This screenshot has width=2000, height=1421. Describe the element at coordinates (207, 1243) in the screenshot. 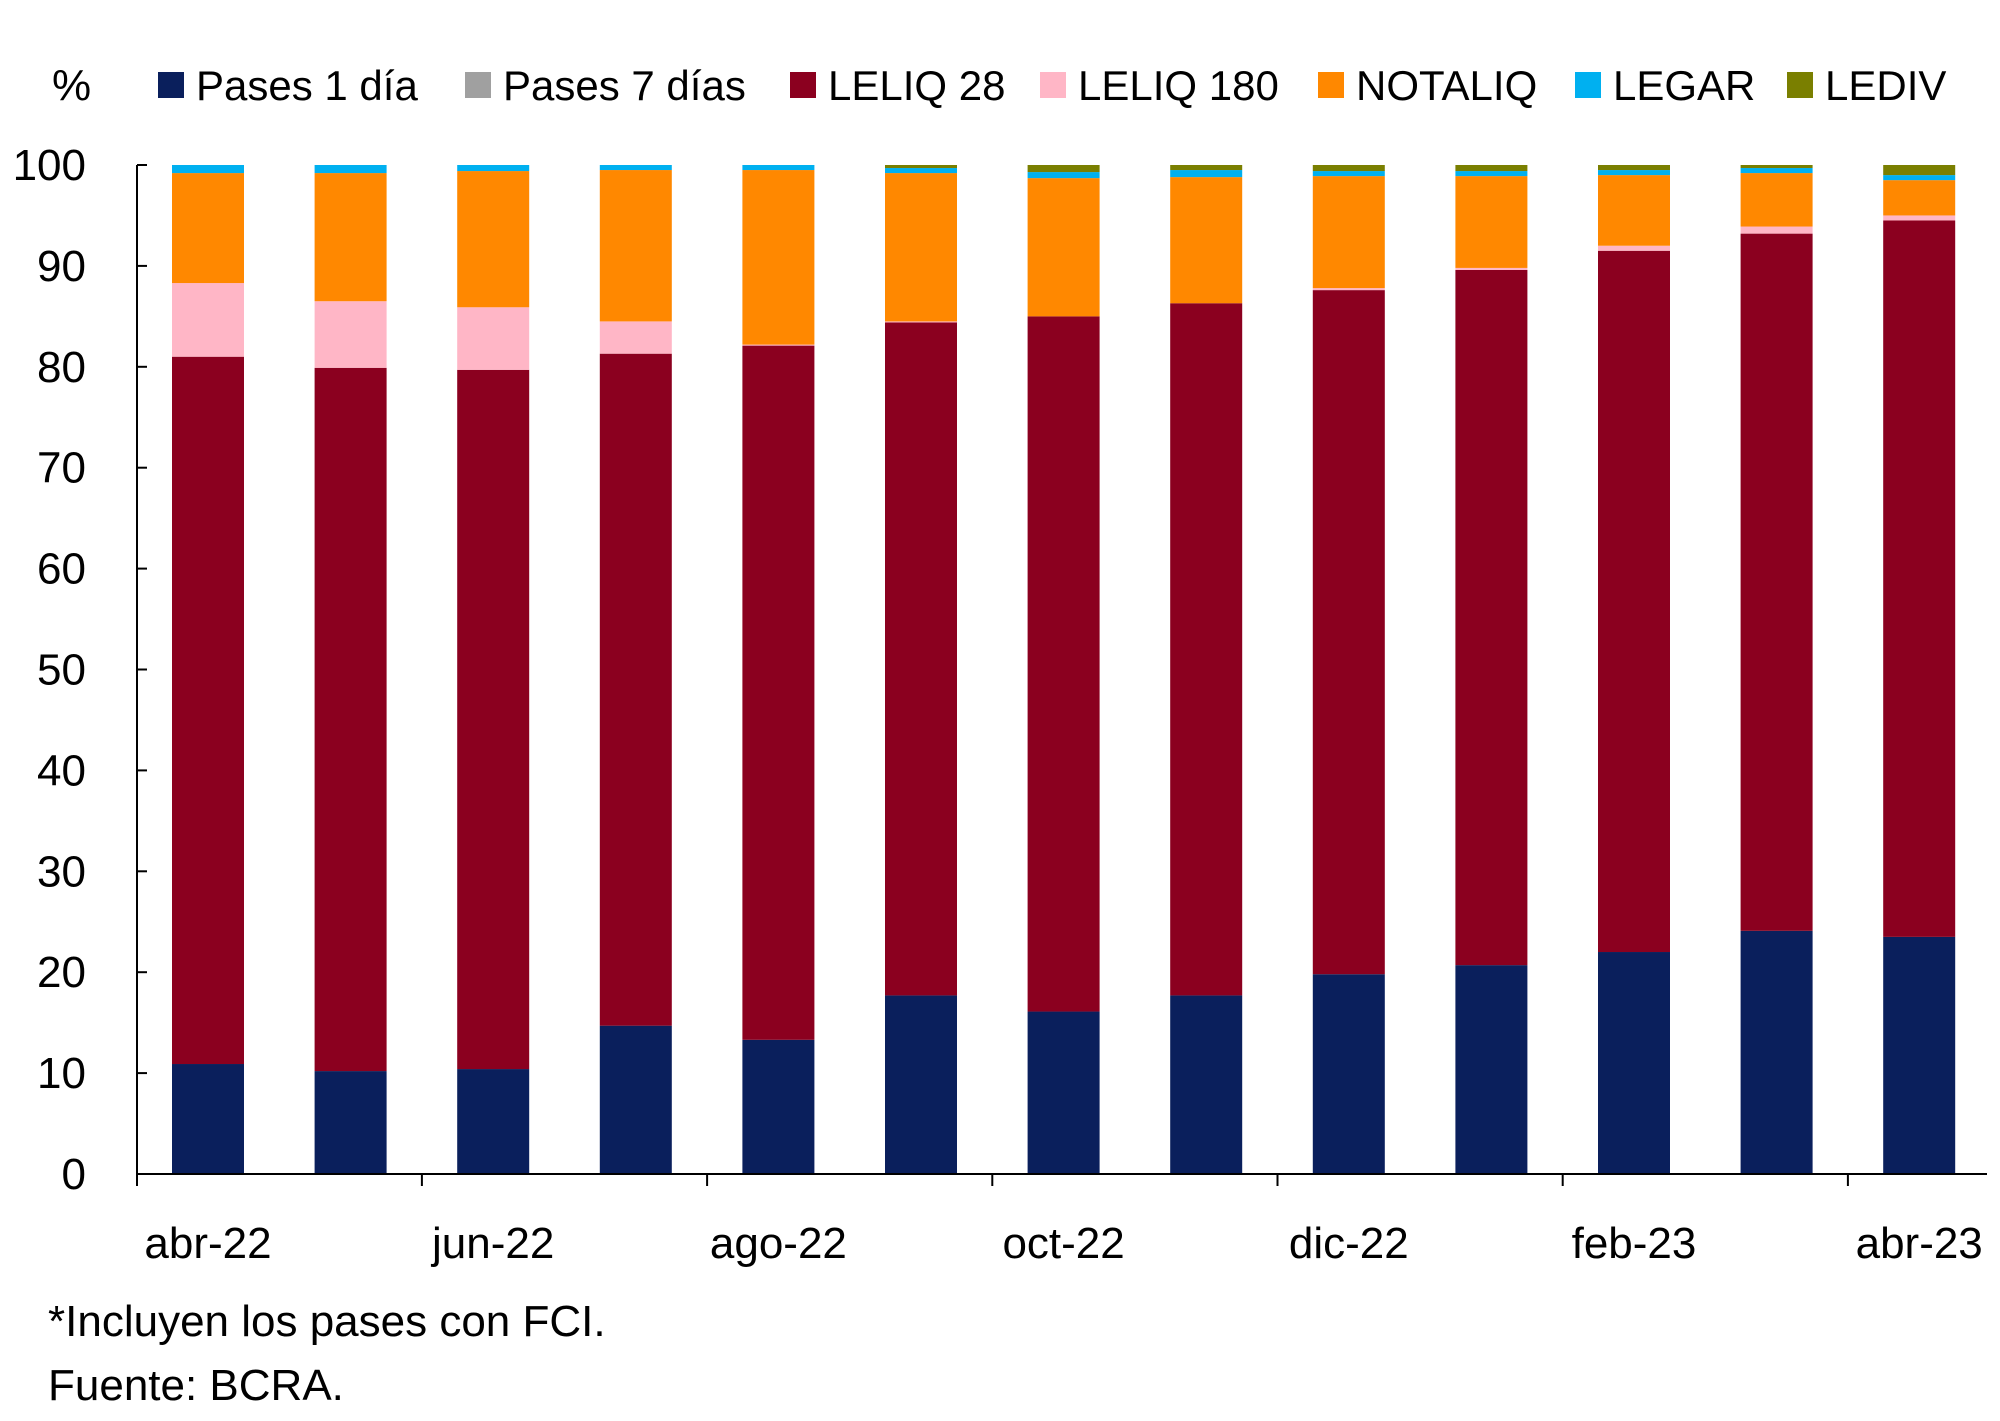

I see `x-tick-label: abr-22` at that location.